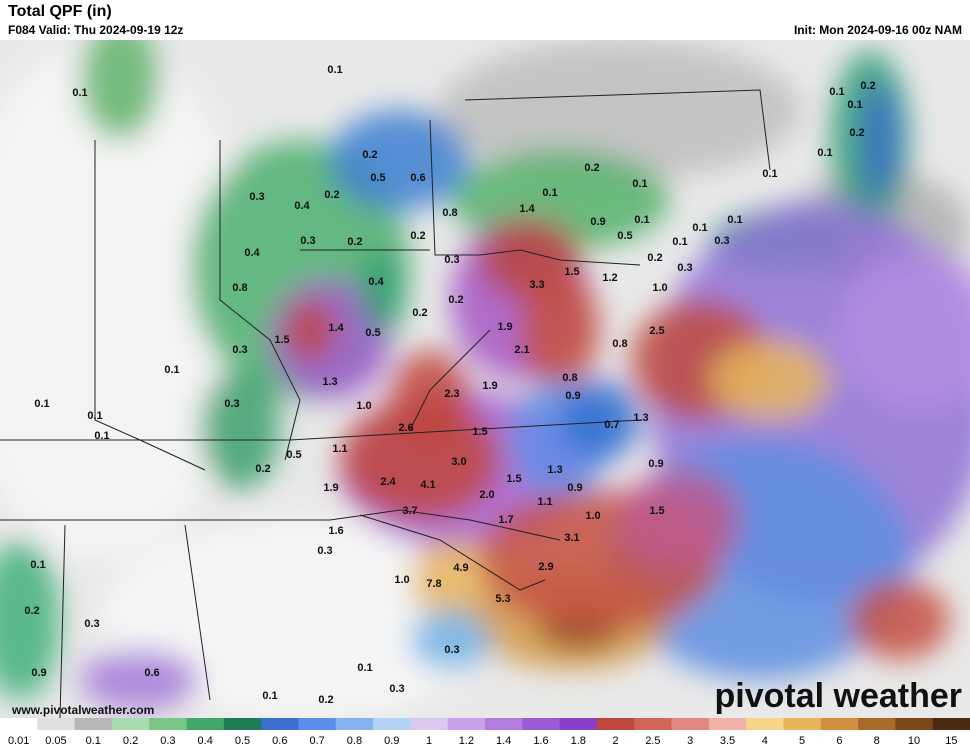  Describe the element at coordinates (335, 531) in the screenshot. I see `precip-label: 1.6` at that location.